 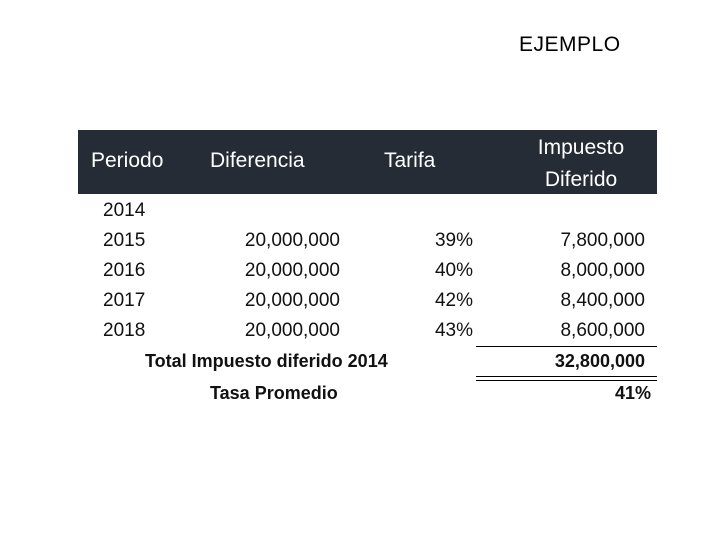 I want to click on header-impuesto-diferido: Impuesto Diferido, so click(x=581, y=164).